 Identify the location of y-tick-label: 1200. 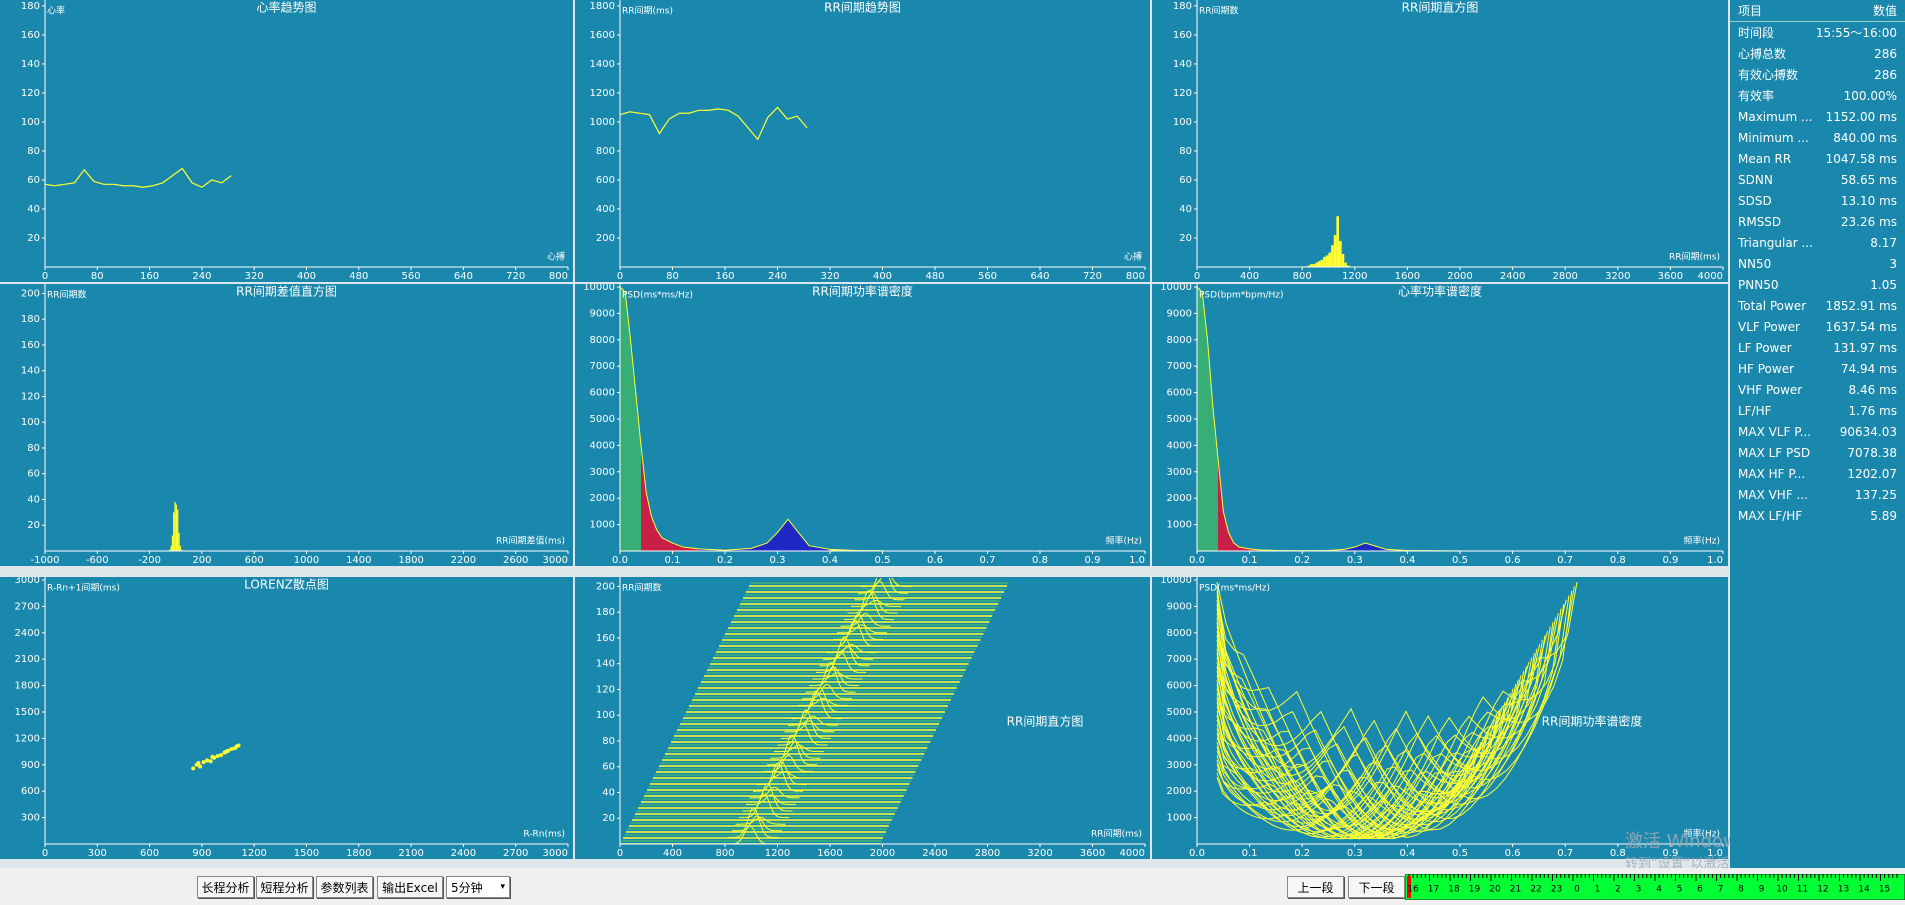
(602, 93).